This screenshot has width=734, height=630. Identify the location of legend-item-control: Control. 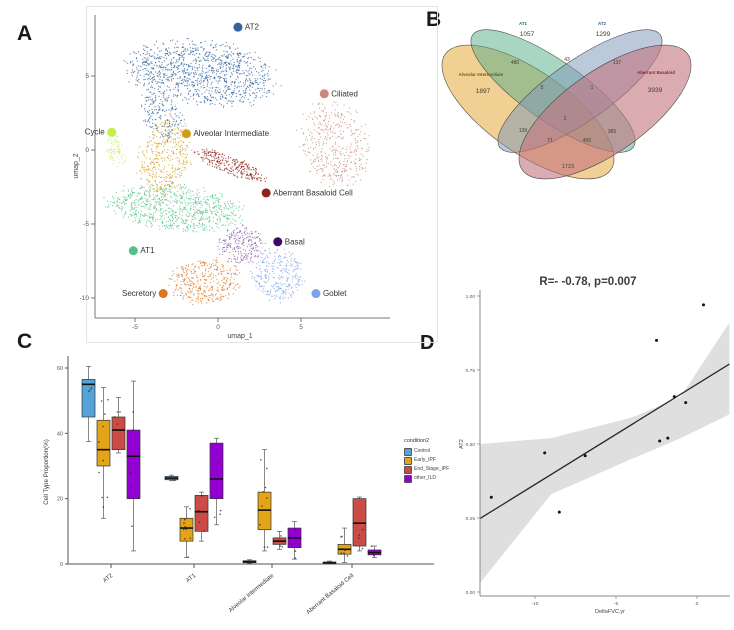
(426, 451).